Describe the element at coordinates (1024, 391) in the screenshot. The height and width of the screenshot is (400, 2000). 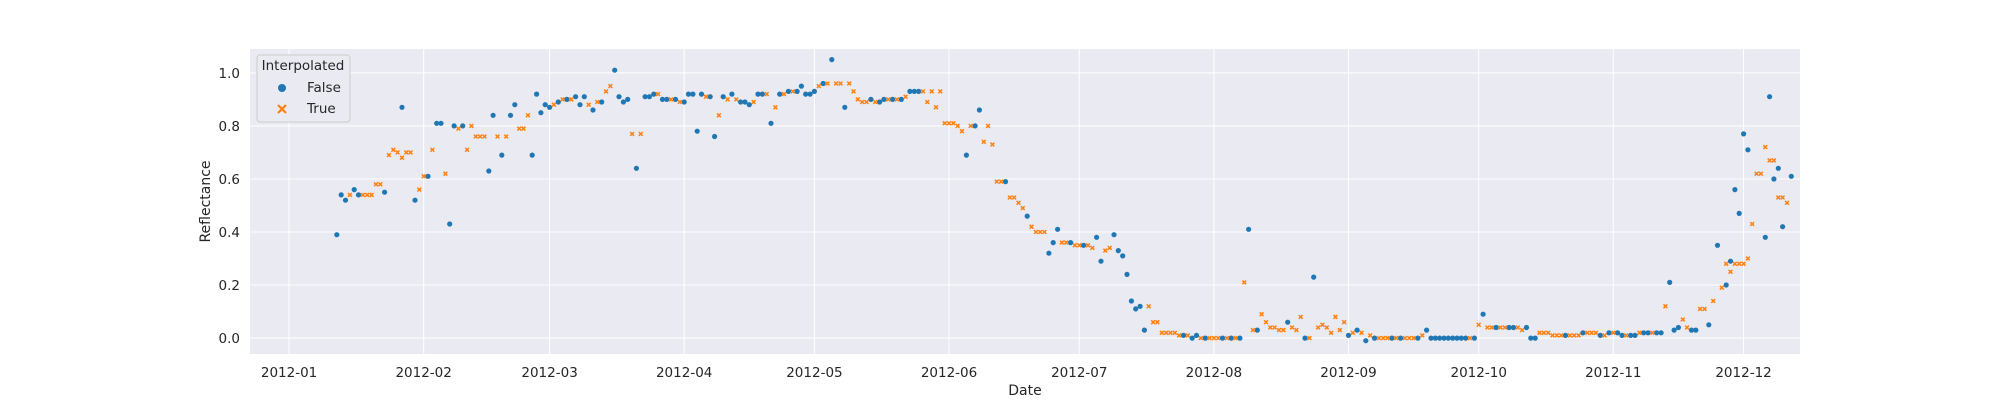
I see `x-axis-label: Date` at that location.